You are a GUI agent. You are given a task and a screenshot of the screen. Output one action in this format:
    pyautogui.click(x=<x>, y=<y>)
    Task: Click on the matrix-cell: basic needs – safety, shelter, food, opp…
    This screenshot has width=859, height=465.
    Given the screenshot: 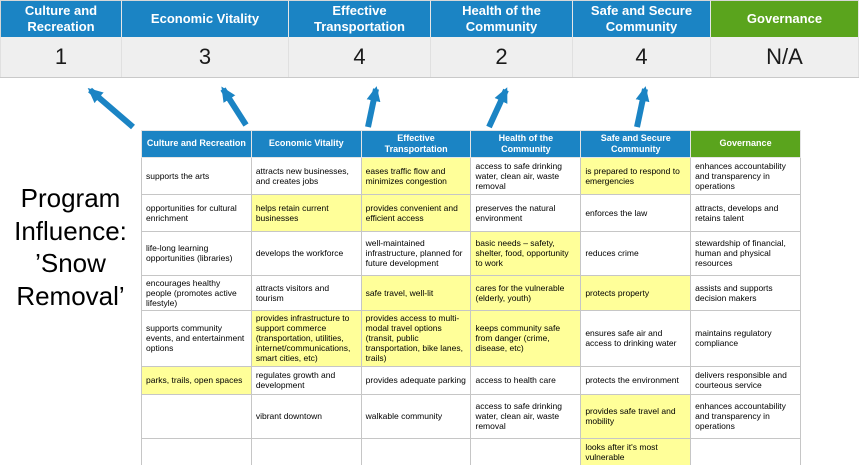 What is the action you would take?
    pyautogui.click(x=526, y=253)
    